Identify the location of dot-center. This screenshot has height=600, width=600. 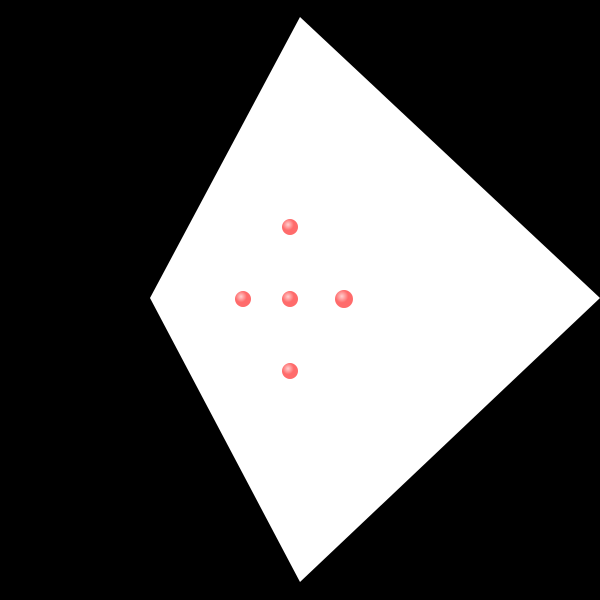
(290, 299).